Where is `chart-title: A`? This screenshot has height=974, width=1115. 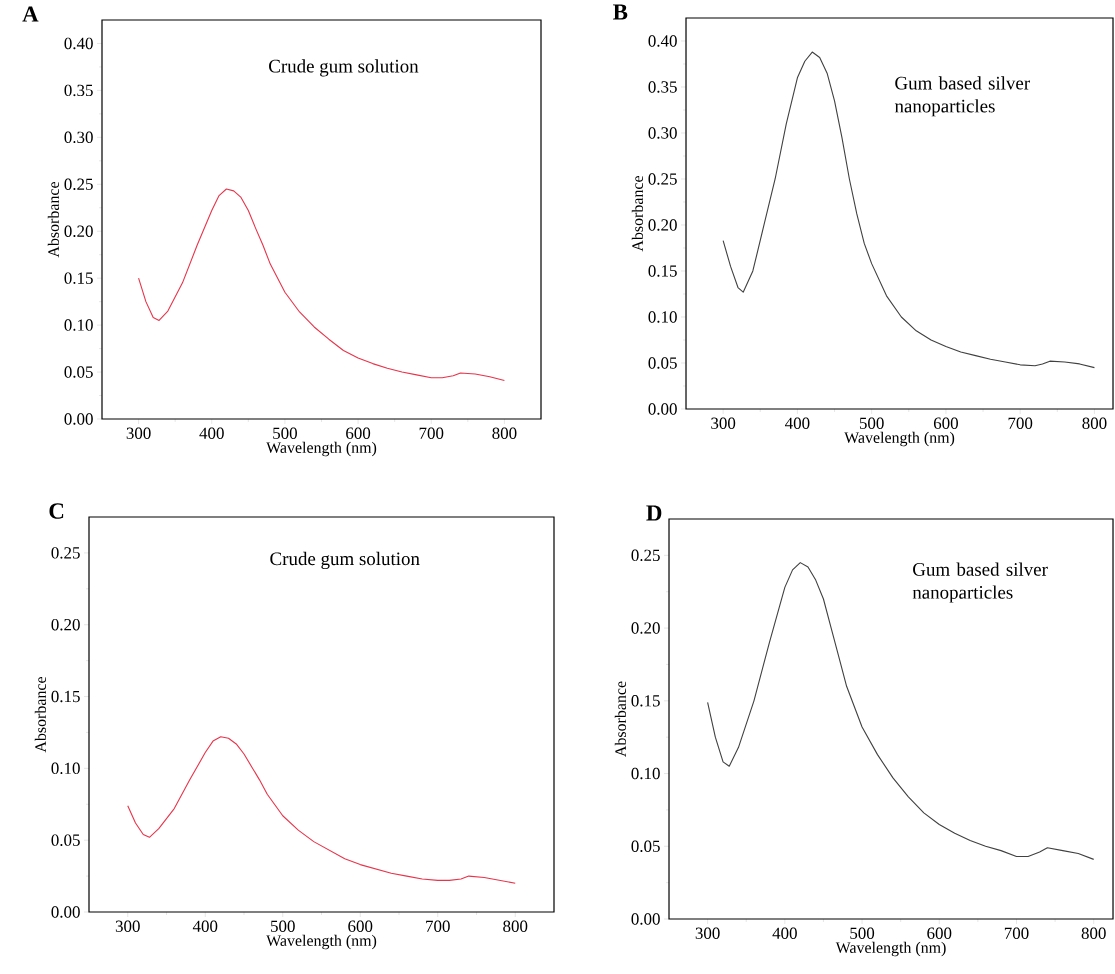 chart-title: A is located at coordinates (30, 14).